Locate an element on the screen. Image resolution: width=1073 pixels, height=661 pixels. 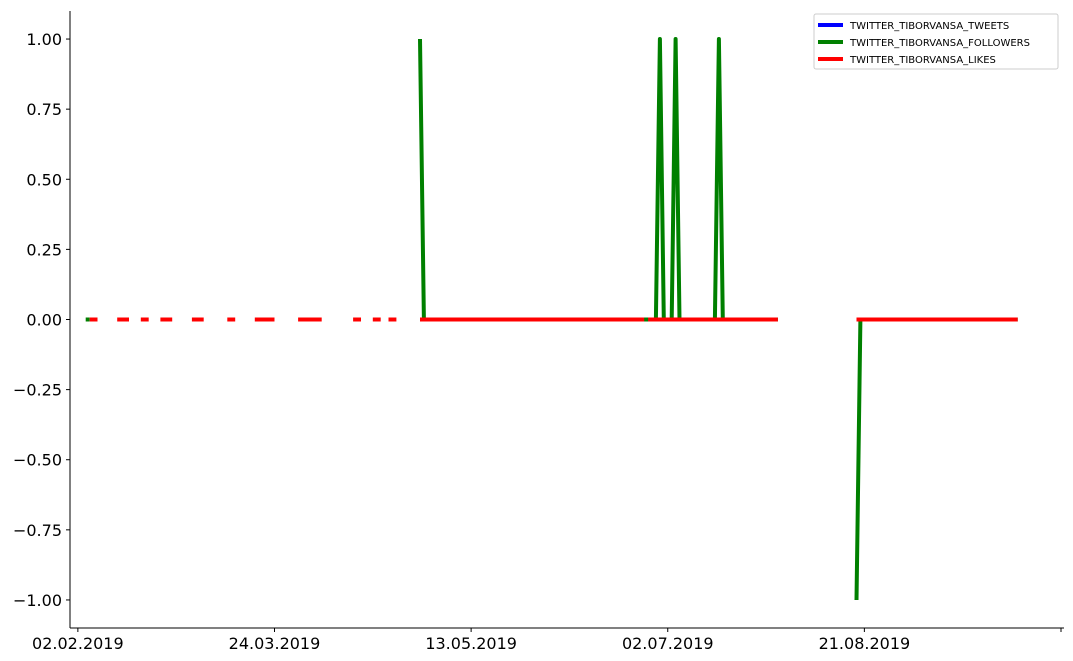
y-tick-label: 0.25 is located at coordinates (44, 249).